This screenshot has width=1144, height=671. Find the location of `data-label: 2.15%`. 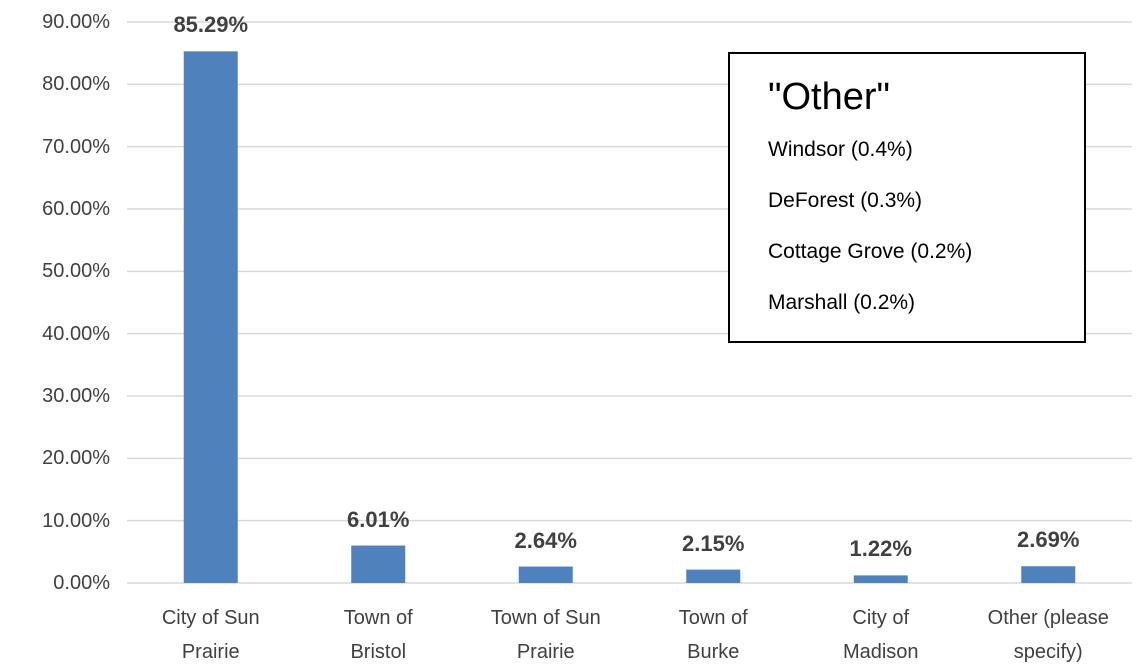

data-label: 2.15% is located at coordinates (713, 543).